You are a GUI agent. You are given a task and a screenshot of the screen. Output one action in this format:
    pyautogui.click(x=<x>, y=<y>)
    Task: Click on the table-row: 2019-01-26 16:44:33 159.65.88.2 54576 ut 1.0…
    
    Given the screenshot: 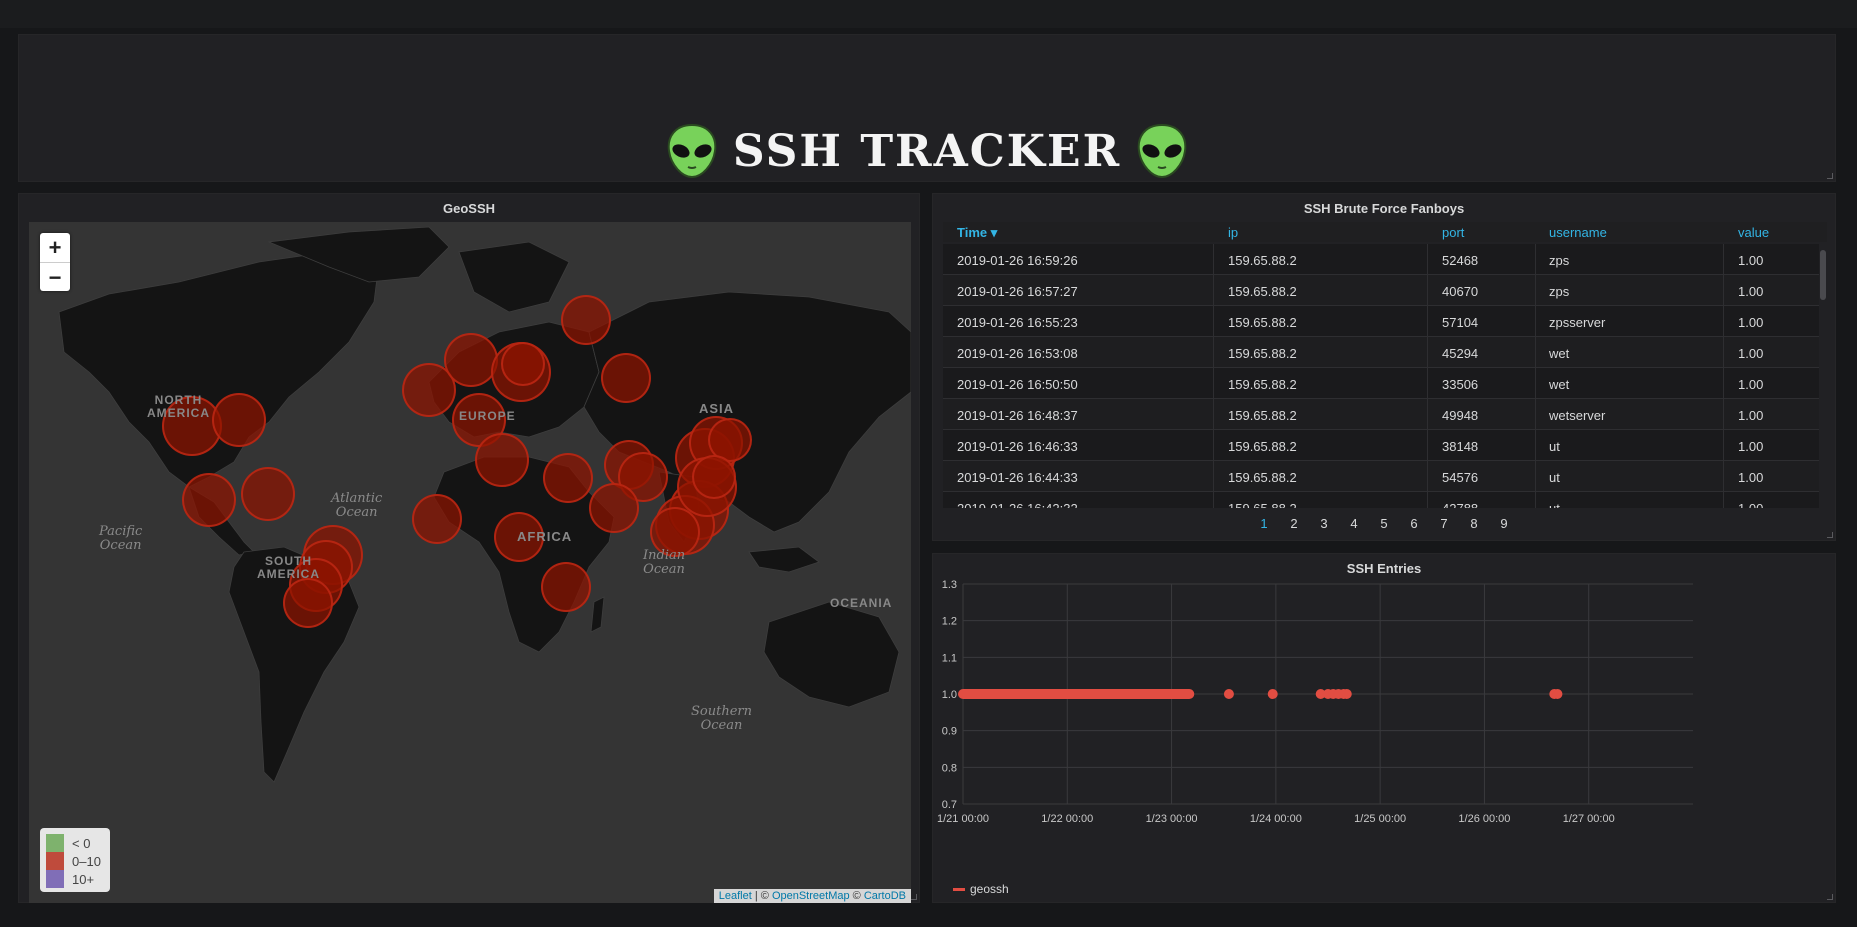 What is the action you would take?
    pyautogui.click(x=1381, y=476)
    